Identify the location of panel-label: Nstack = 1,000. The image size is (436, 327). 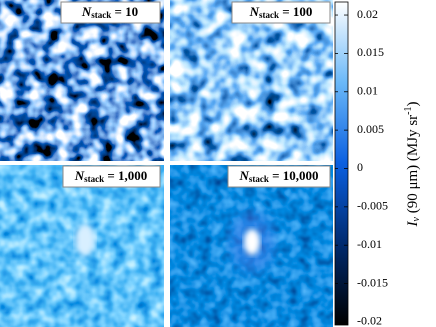
(111, 176).